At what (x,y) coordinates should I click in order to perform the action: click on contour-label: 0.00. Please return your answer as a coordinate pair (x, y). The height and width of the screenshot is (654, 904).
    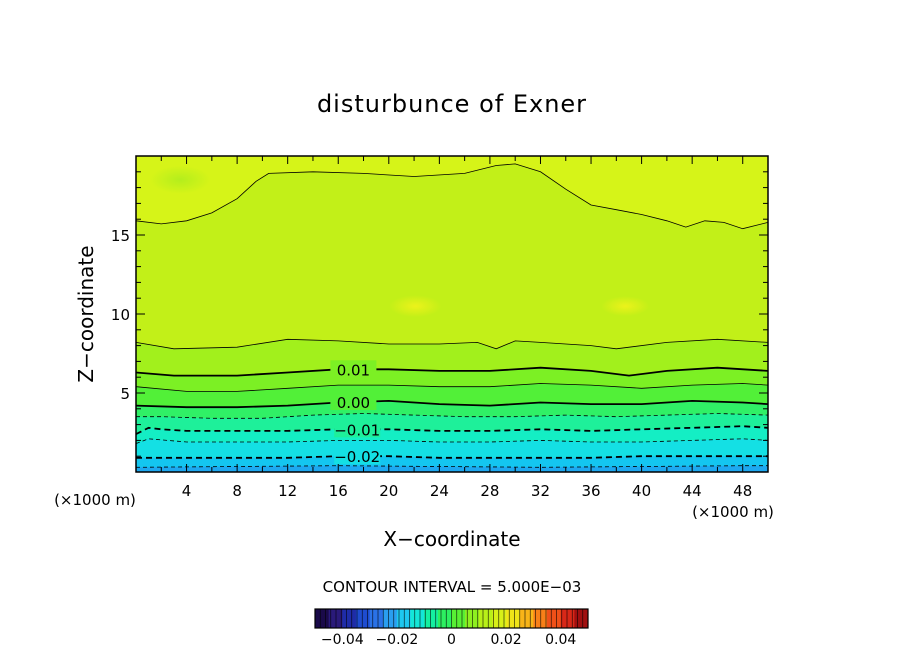
    Looking at the image, I should click on (353, 403).